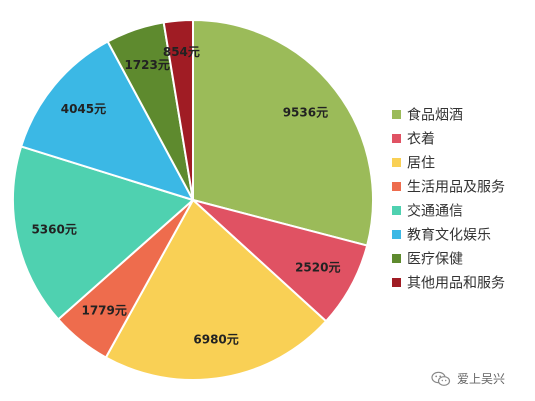 Image resolution: width=535 pixels, height=401 pixels. I want to click on slice-value-label: 2520元, so click(317, 267).